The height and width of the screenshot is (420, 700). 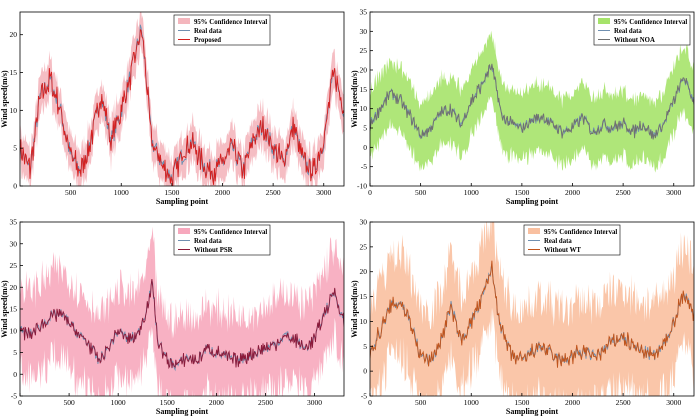 What do you see at coordinates (532, 314) in the screenshot?
I see `series-without-wt` at bounding box center [532, 314].